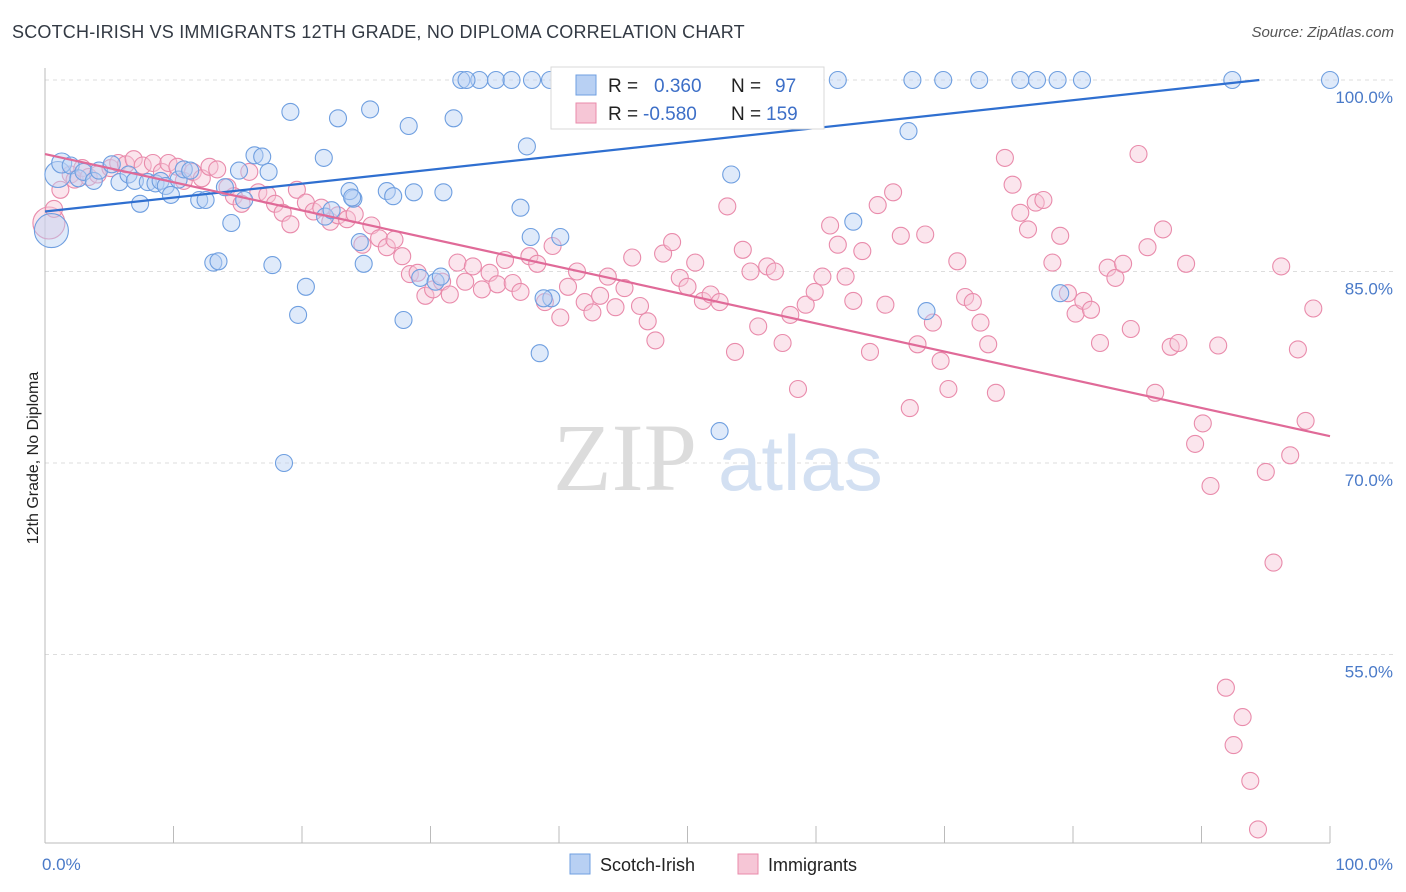  Describe the element at coordinates (812, 865) in the screenshot. I see `bottom-legend-label-immigrants: Immigrants` at that location.